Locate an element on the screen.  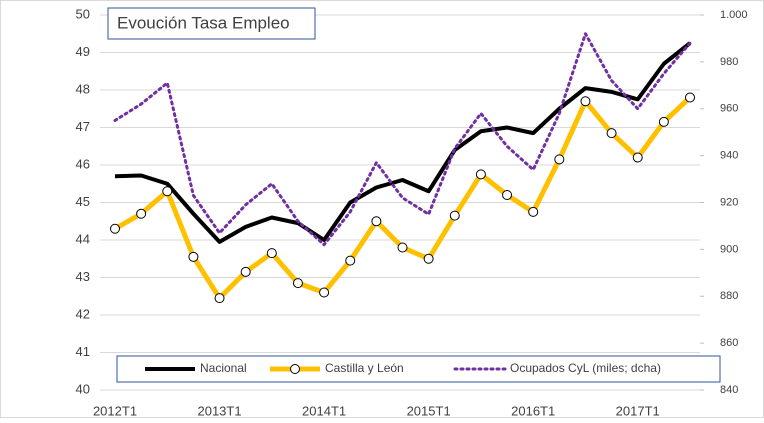
y-tick-label: 41 is located at coordinates (83, 351).